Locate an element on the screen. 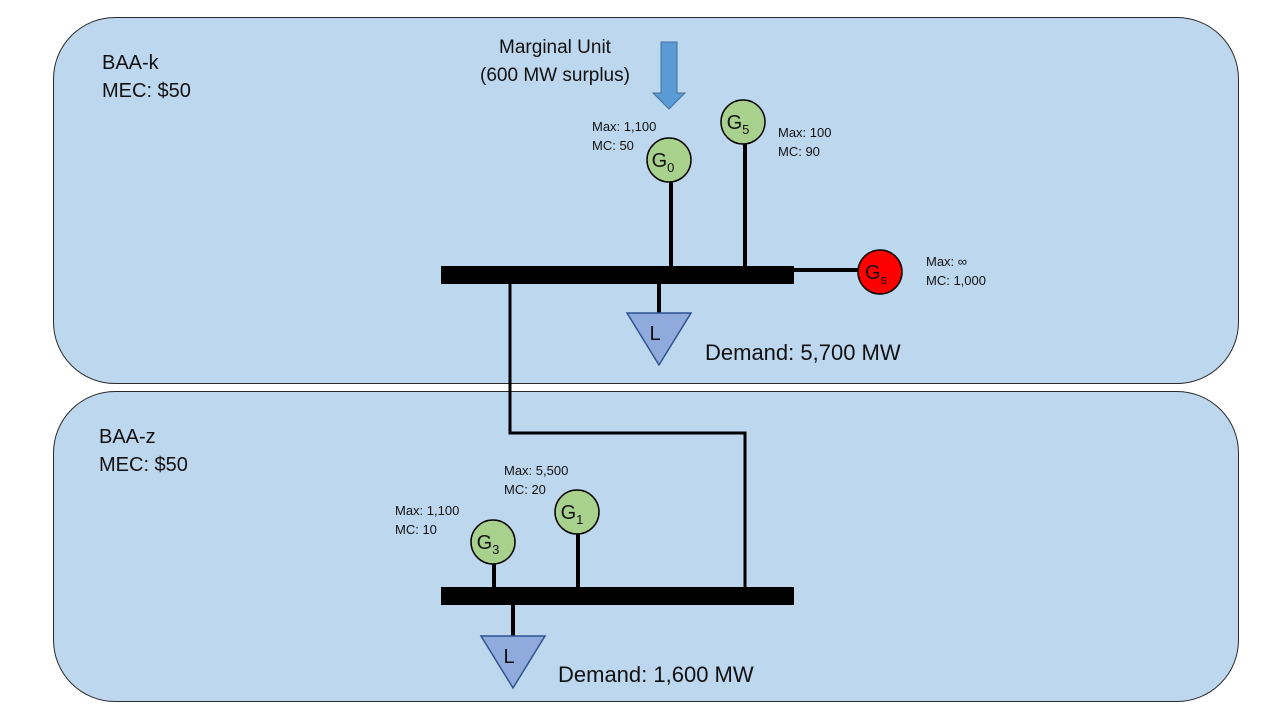 This screenshot has width=1280, height=720. g5-max: Max: 100 is located at coordinates (805, 132).